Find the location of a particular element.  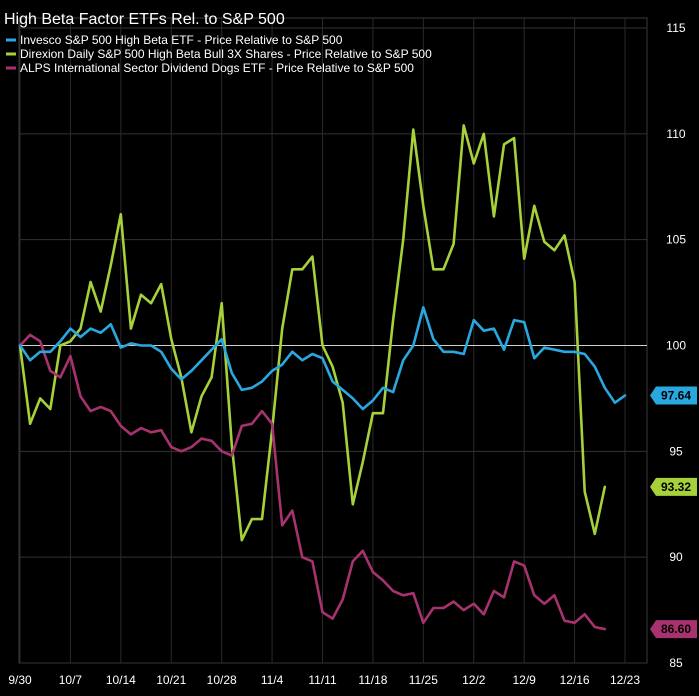

y-tick-label: 115 is located at coordinates (675, 28).